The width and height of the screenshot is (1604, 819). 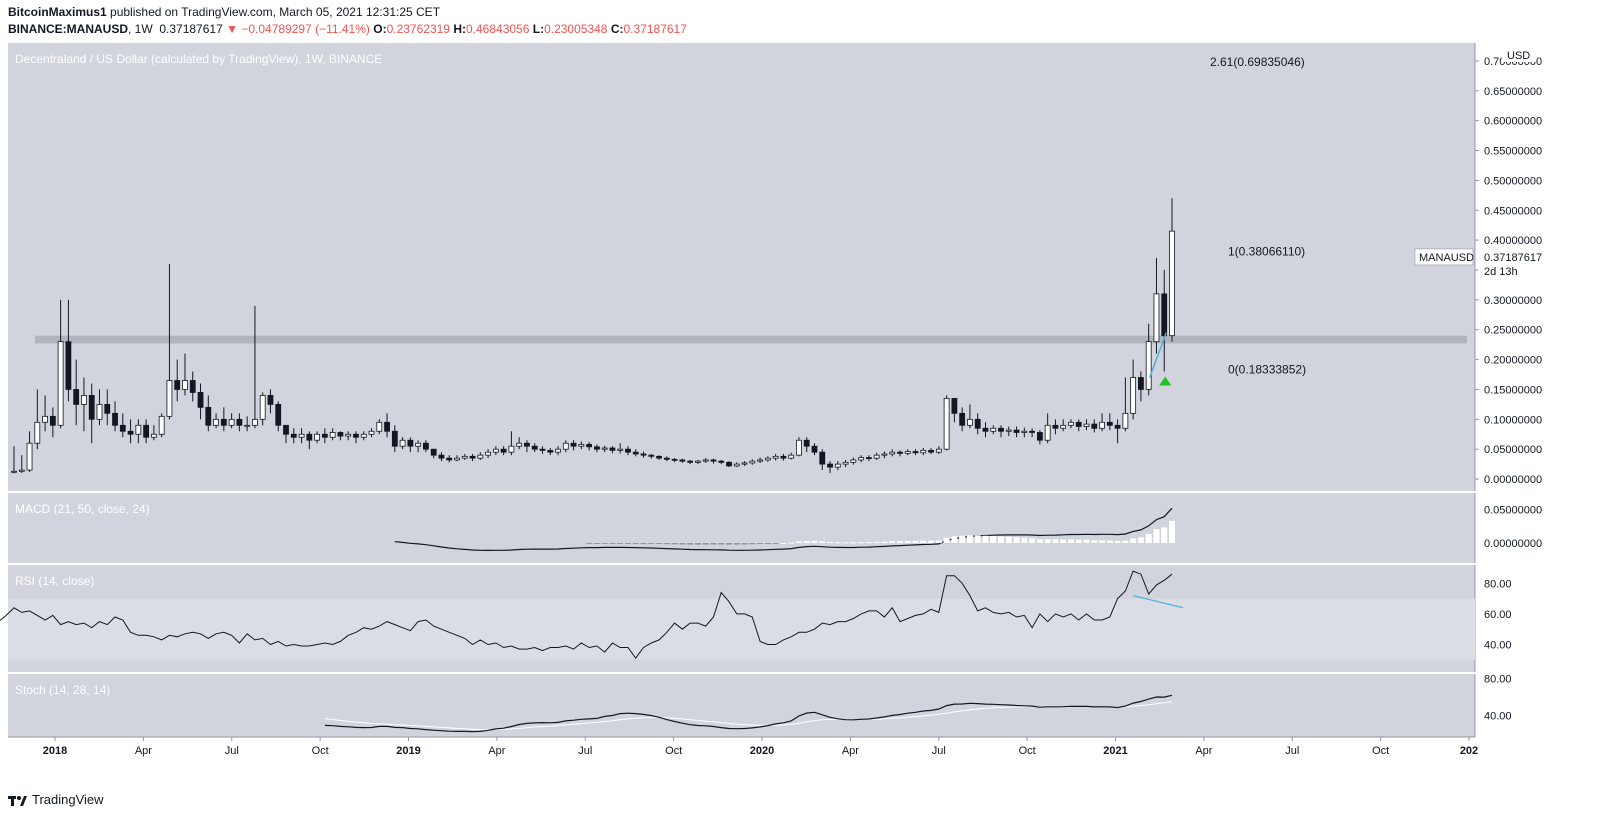 What do you see at coordinates (748, 713) in the screenshot?
I see `stoch-k-line` at bounding box center [748, 713].